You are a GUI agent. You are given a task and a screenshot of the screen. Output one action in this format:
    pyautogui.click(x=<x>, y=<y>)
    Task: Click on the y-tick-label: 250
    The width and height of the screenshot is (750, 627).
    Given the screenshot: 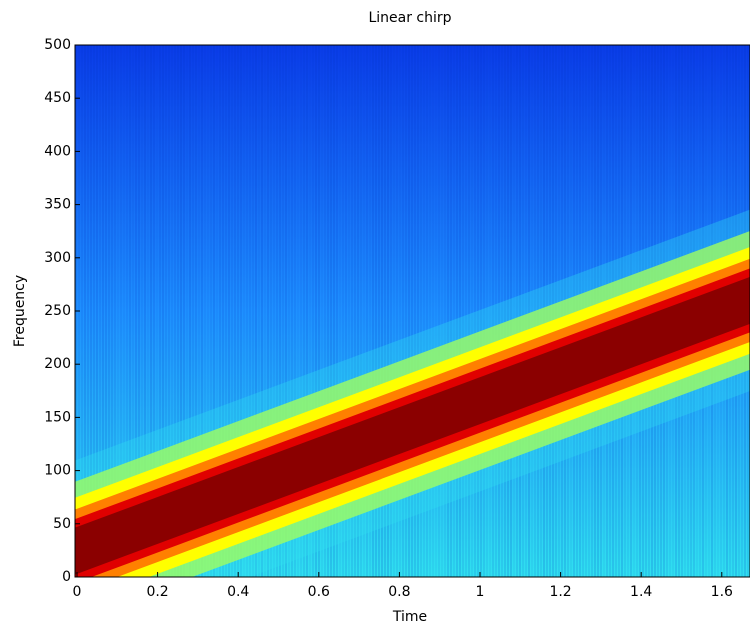 What is the action you would take?
    pyautogui.click(x=57, y=311)
    